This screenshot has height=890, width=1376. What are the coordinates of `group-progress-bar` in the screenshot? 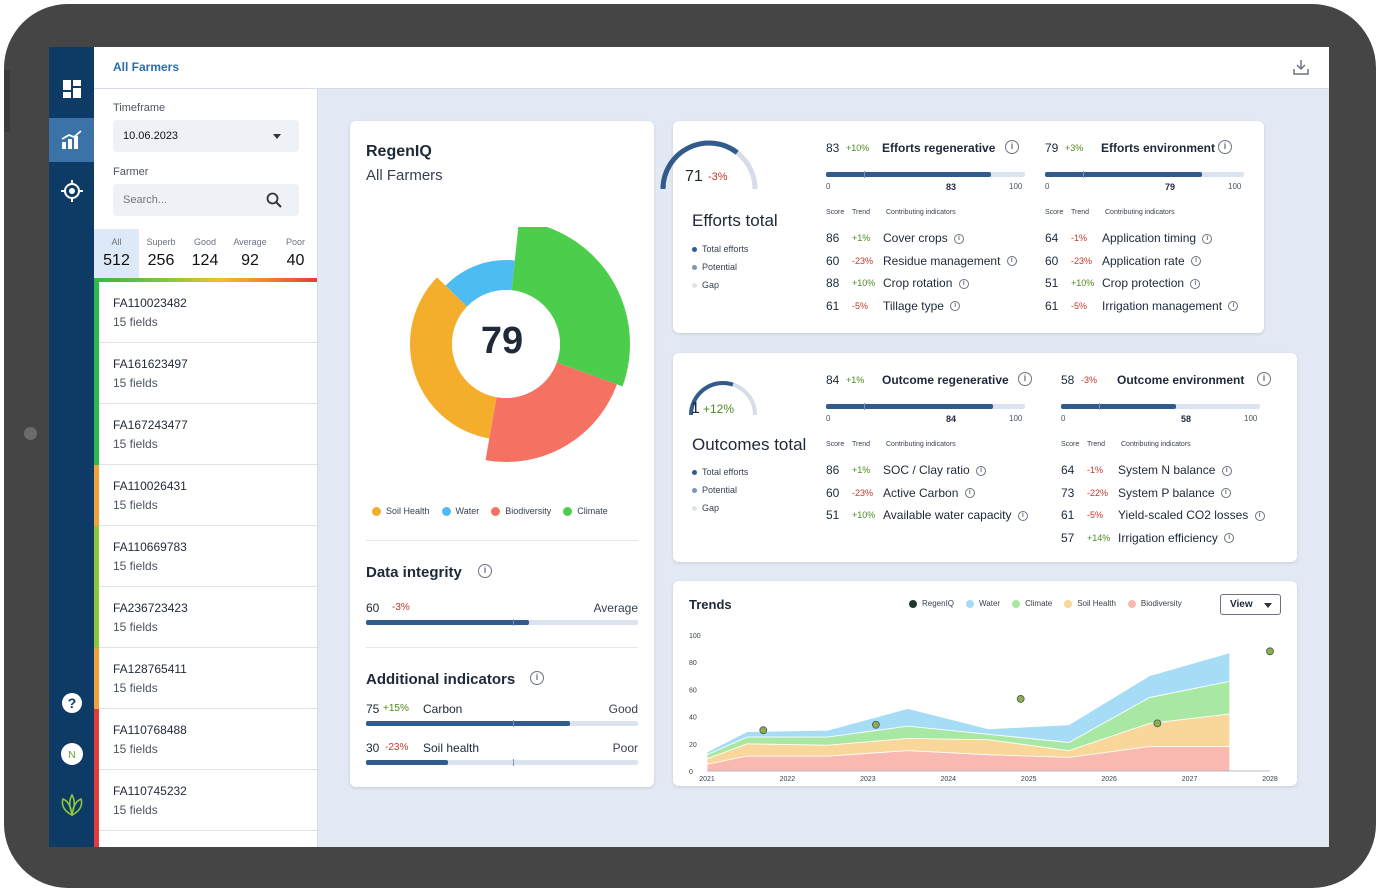 It's located at (1160, 406).